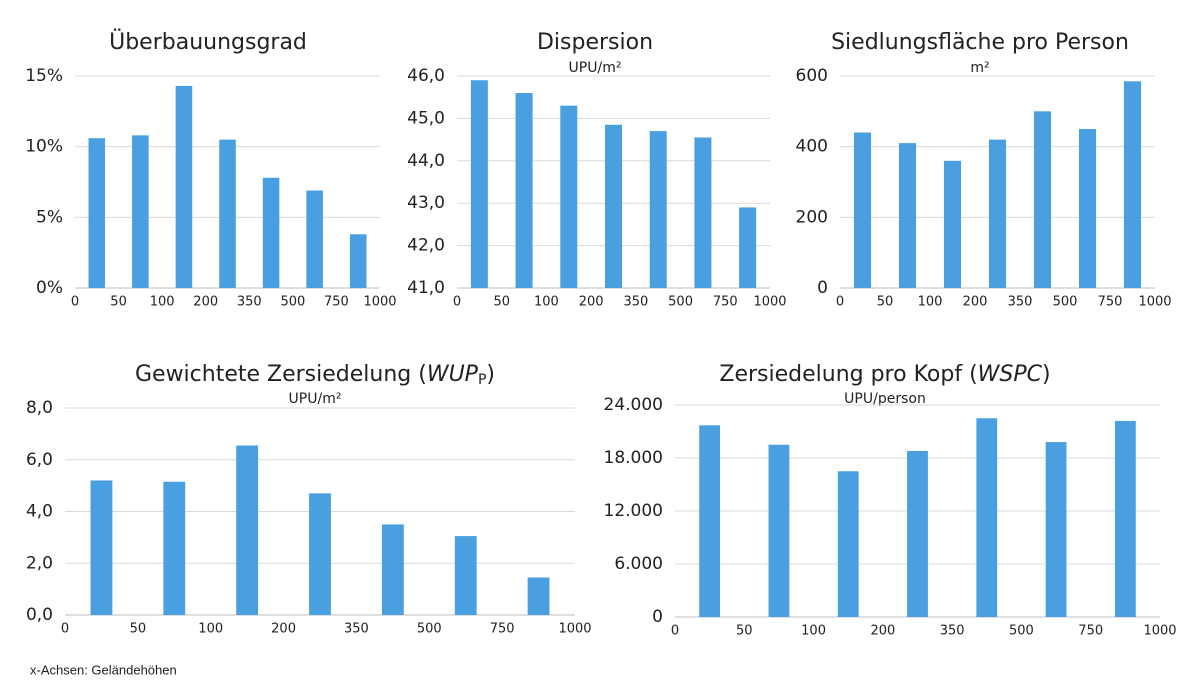 The image size is (1200, 700). I want to click on chart-title: Zersiedelung pro Kopf (WSPC), so click(884, 374).